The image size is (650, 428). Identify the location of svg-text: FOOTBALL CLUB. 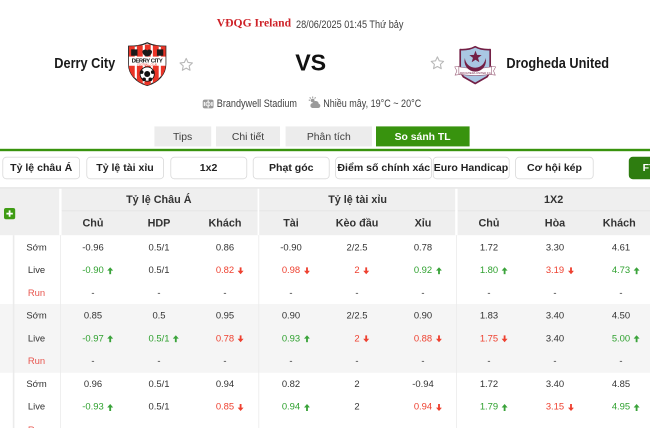
(147, 65).